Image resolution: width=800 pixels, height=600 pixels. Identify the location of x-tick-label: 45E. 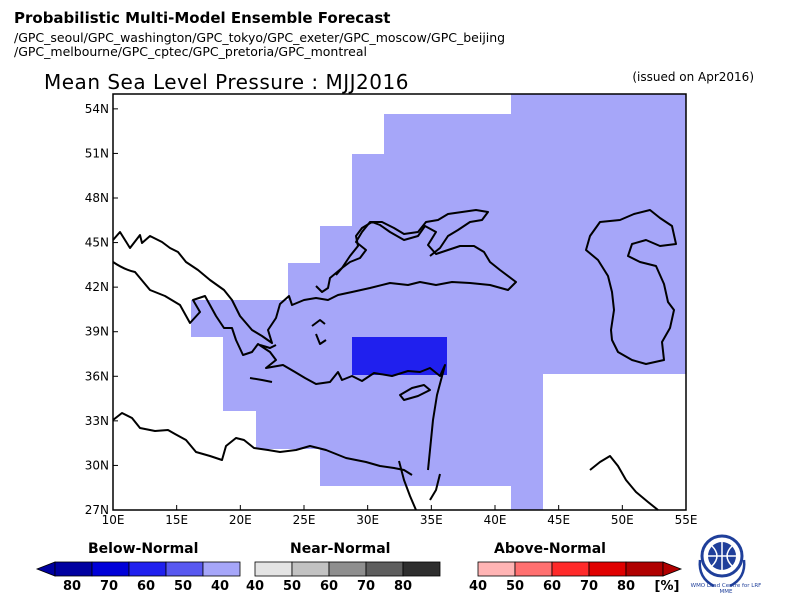
(558, 520).